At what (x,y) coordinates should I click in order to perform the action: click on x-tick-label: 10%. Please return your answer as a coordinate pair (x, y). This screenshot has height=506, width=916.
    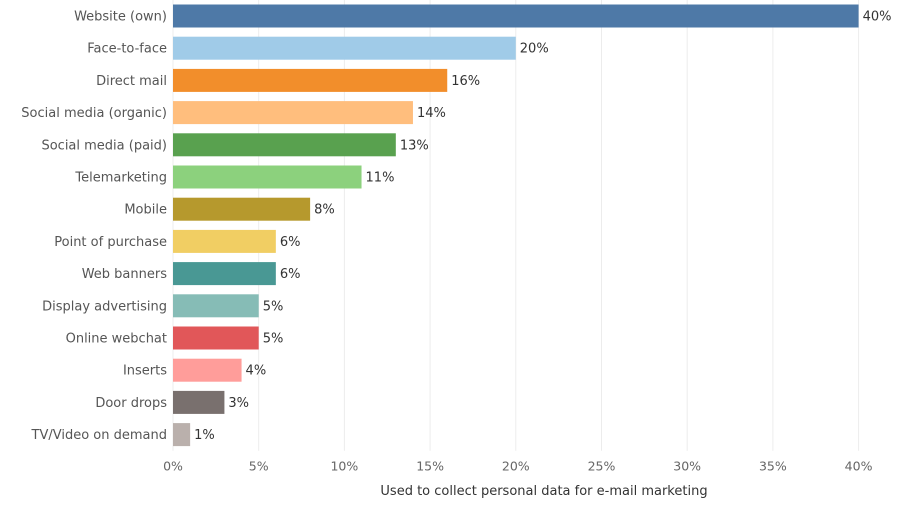
    Looking at the image, I should click on (344, 466).